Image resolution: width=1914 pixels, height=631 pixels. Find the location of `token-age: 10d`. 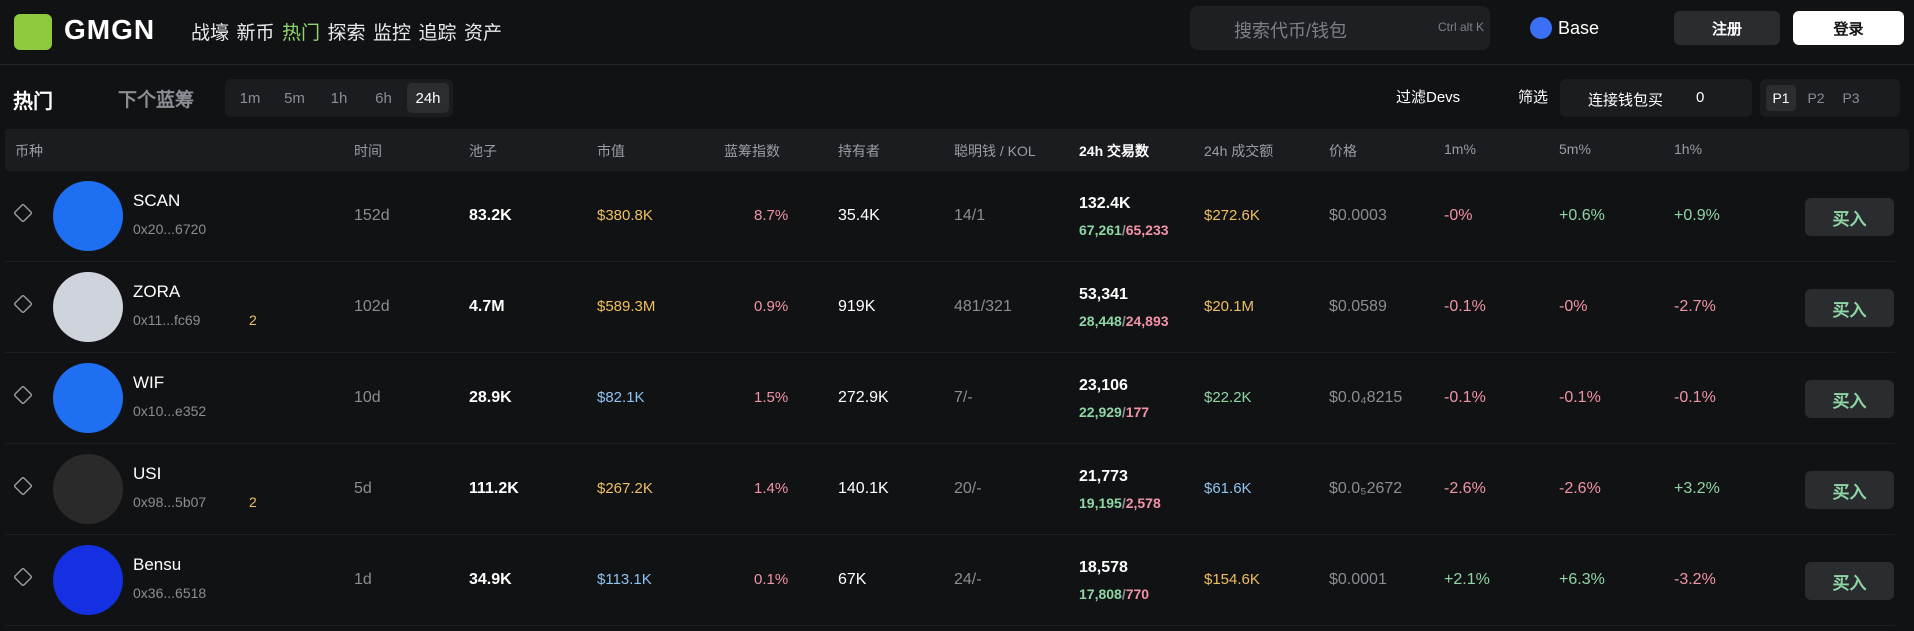

token-age: 10d is located at coordinates (367, 397).